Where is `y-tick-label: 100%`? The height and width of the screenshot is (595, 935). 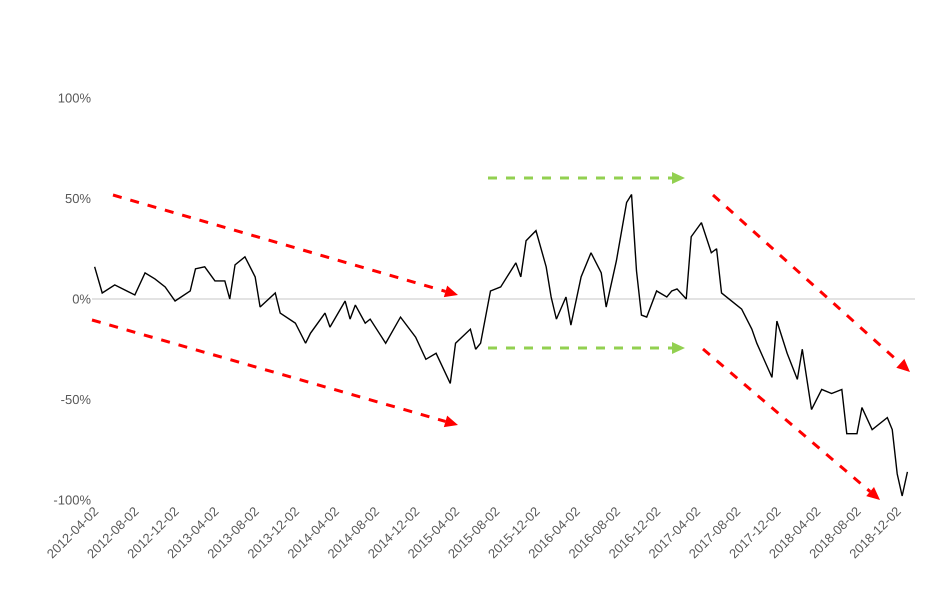
y-tick-label: 100% is located at coordinates (75, 98).